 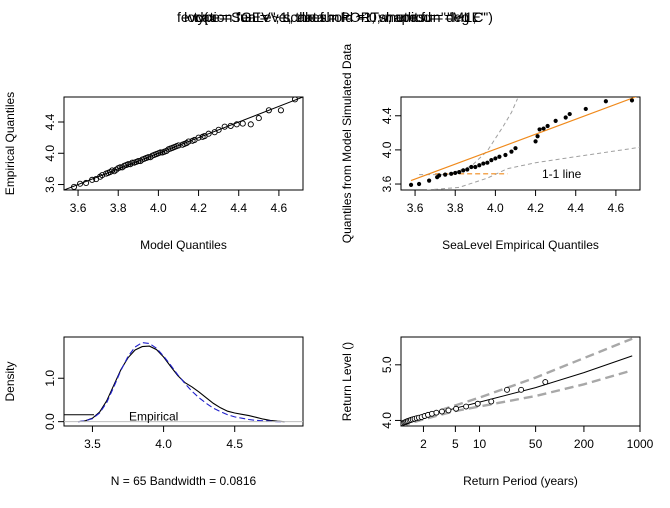 I want to click on x-tick-label: 3.6, so click(x=415, y=208).